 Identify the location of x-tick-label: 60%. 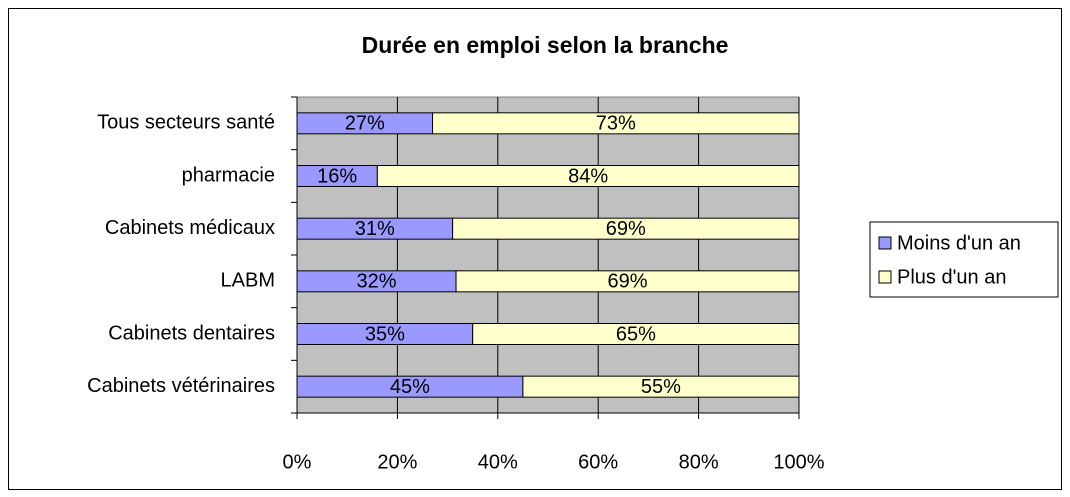
(598, 462).